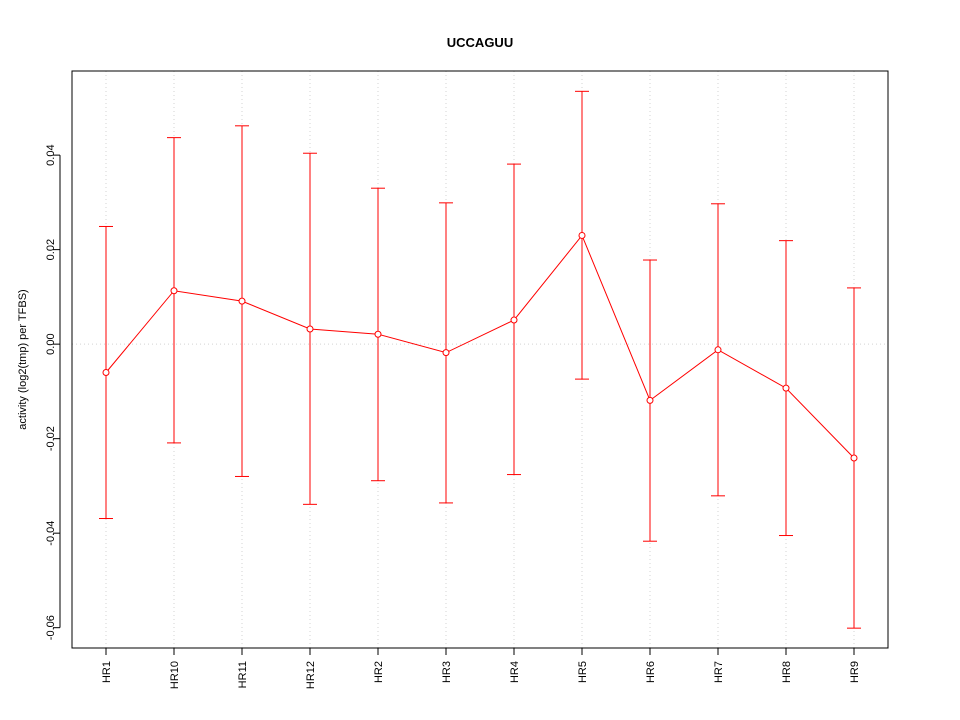 The height and width of the screenshot is (720, 960). Describe the element at coordinates (51, 343) in the screenshot. I see `y-tick-label: 0.00` at that location.